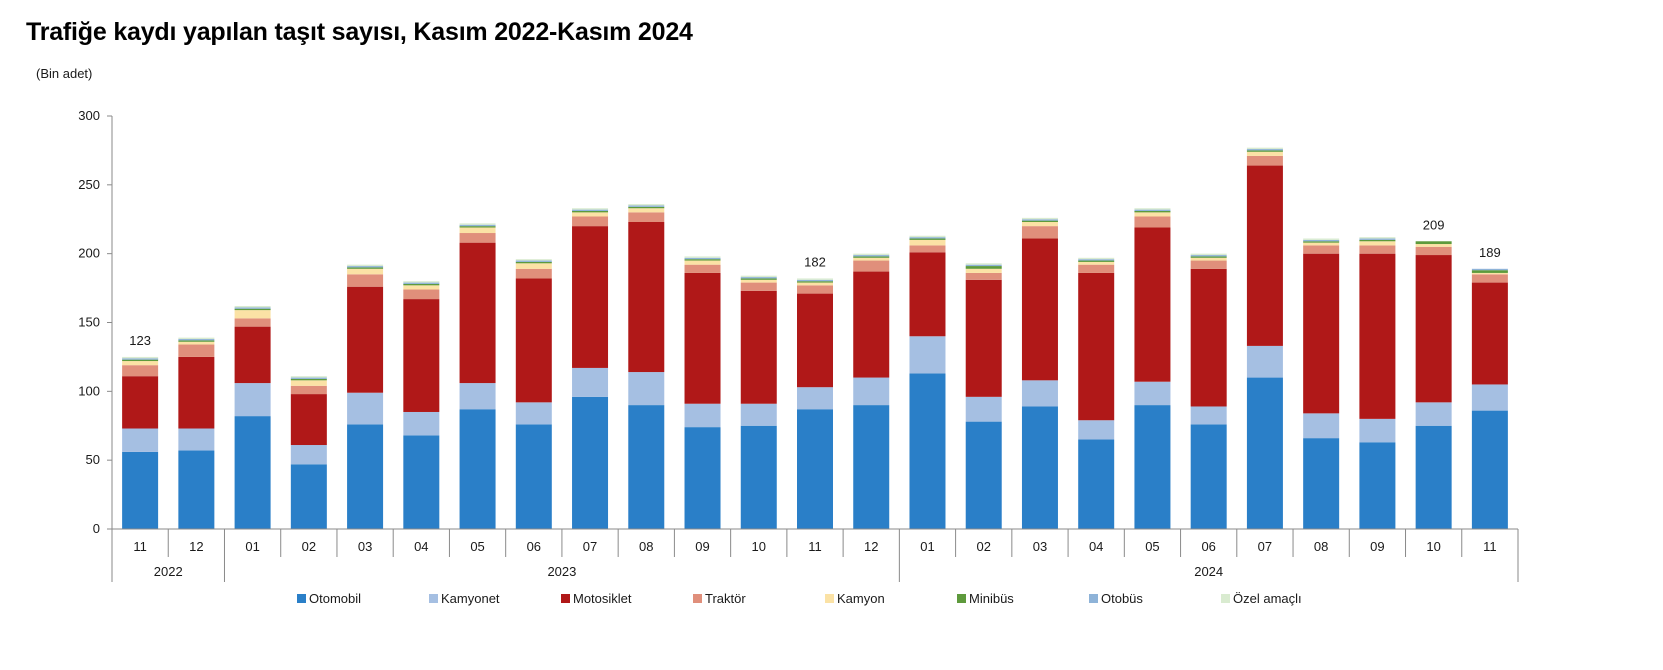  Describe the element at coordinates (1490, 546) in the screenshot. I see `x-tick-label: 11` at that location.